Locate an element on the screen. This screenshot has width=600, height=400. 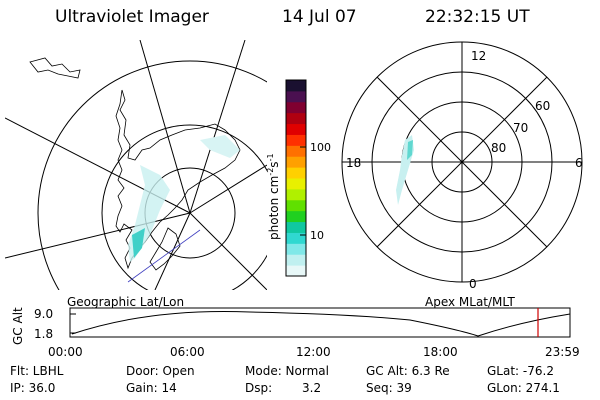
timeline-ytick-top: 9.0 is located at coordinates (43, 314).